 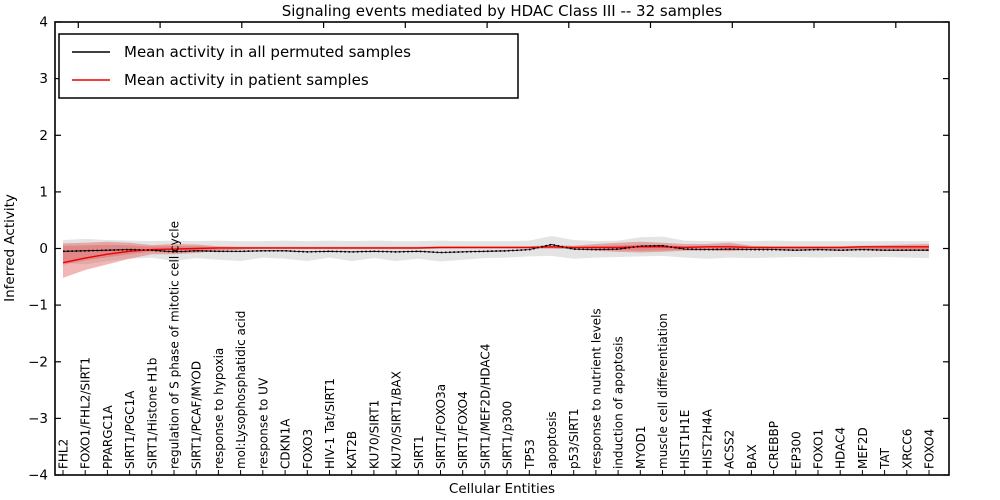 I want to click on entity-label: PPARGC1A, so click(x=108, y=436).